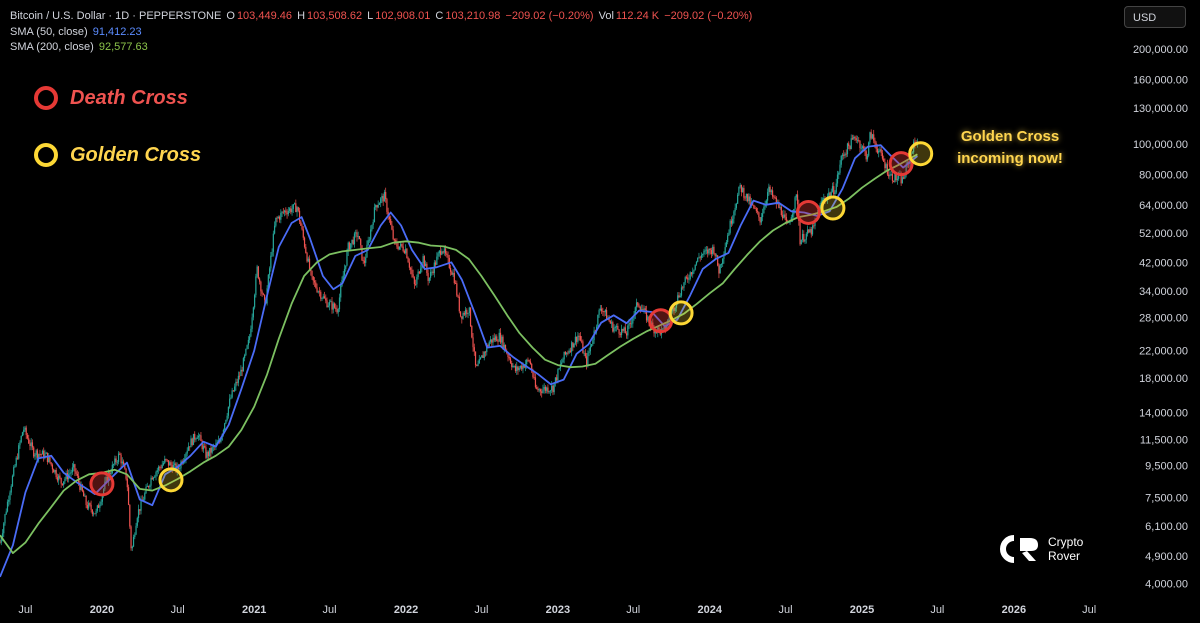 This screenshot has height=623, width=1200. What do you see at coordinates (1155, 17) in the screenshot?
I see `currency-selector: USD` at bounding box center [1155, 17].